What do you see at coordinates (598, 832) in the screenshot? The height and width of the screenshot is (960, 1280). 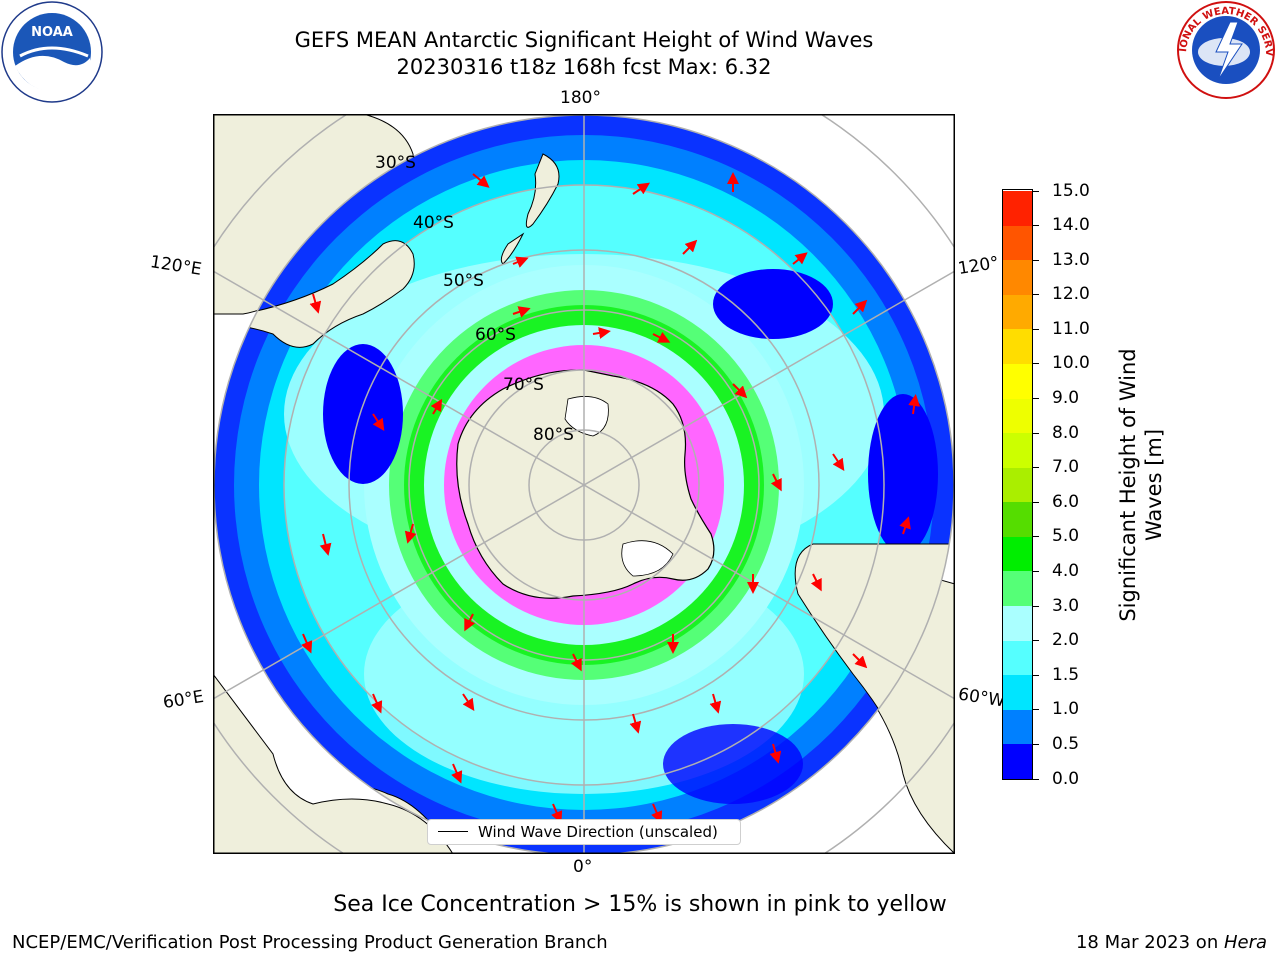 I see `legend-label: Wind Wave Direction (unscaled)` at bounding box center [598, 832].